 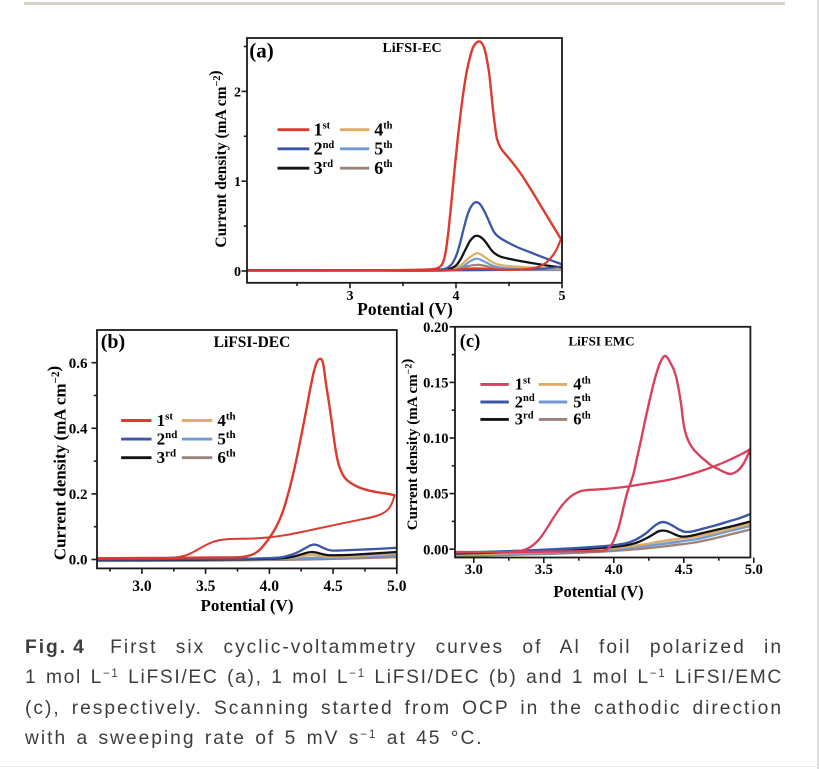 I want to click on svg-text: 0.05, so click(x=435, y=495).